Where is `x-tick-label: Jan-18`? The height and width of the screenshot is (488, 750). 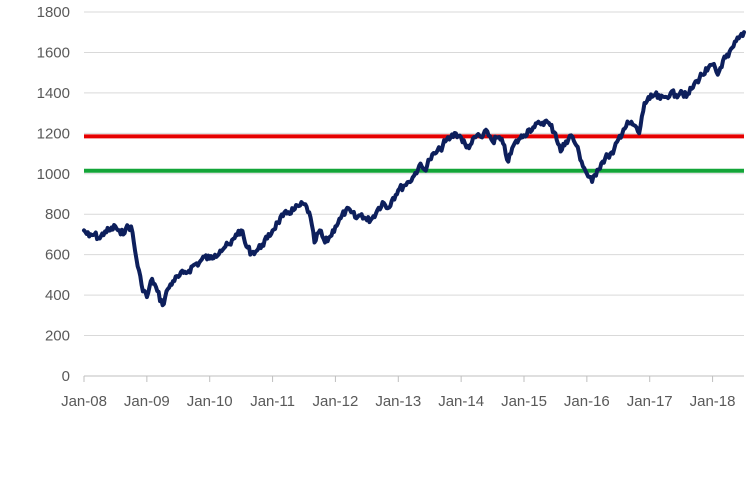
x-tick-label: Jan-18 is located at coordinates (713, 401).